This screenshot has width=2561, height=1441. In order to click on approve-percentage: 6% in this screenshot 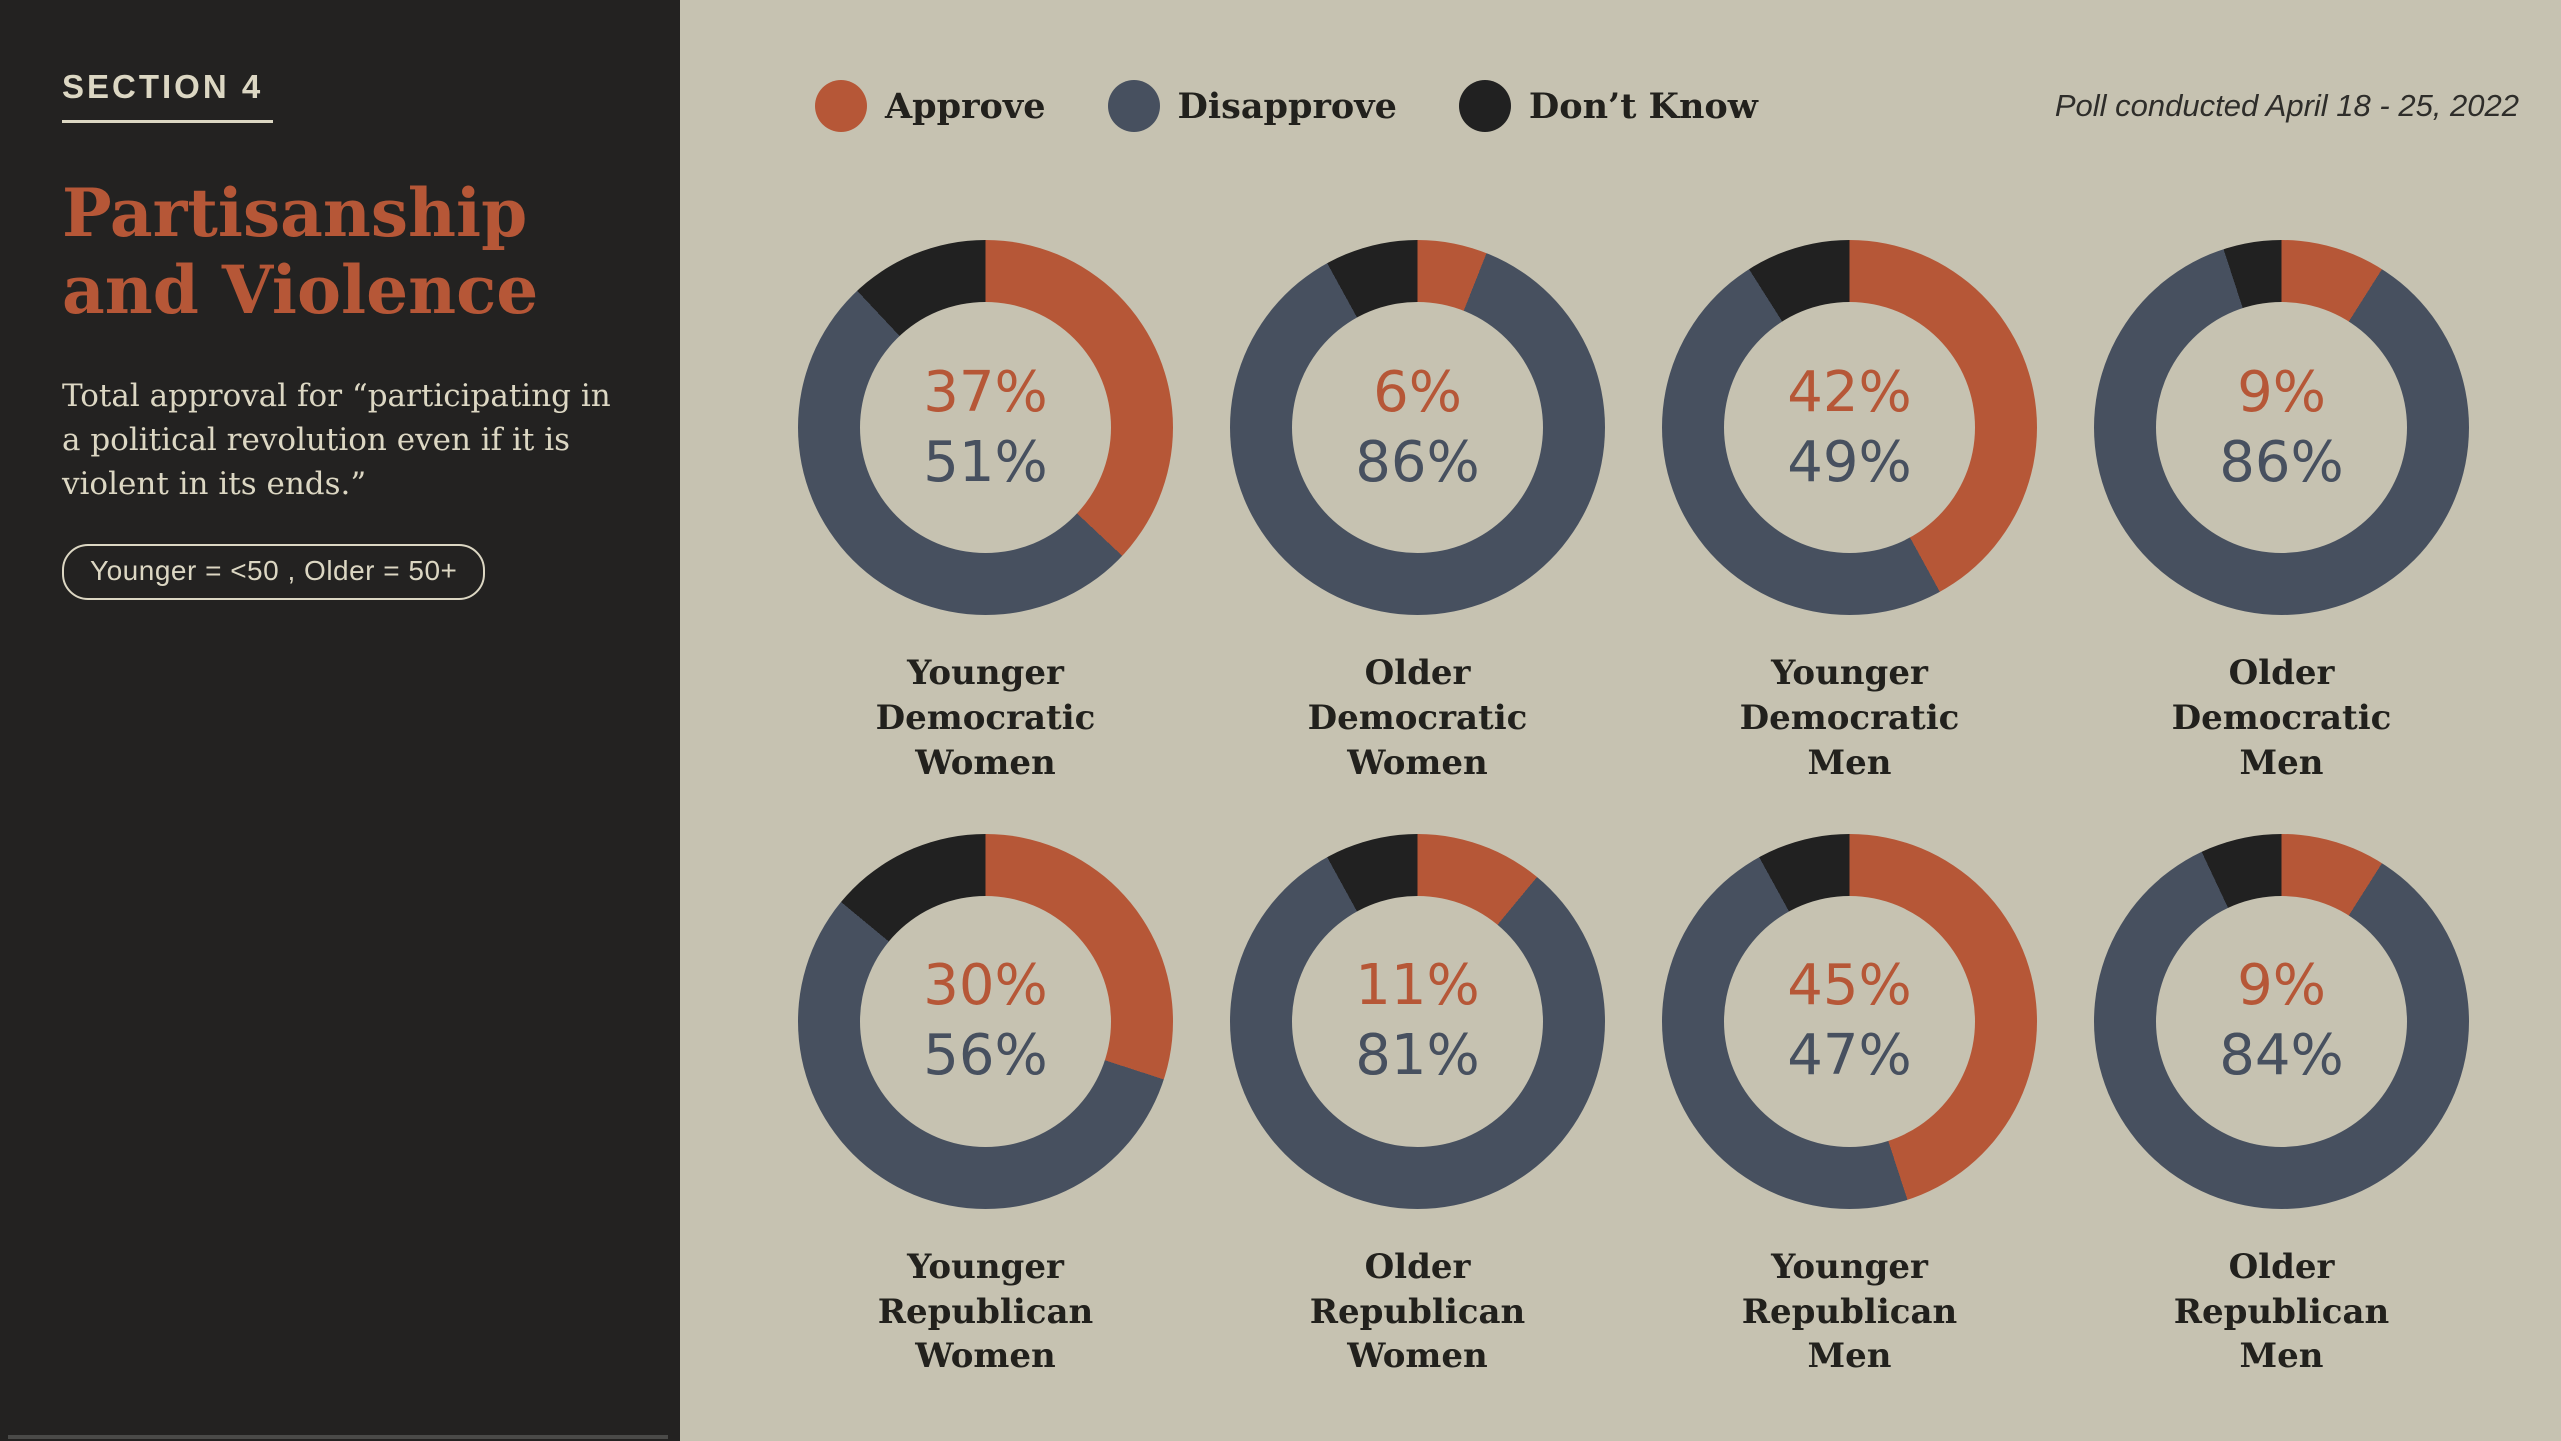, I will do `click(1417, 392)`.